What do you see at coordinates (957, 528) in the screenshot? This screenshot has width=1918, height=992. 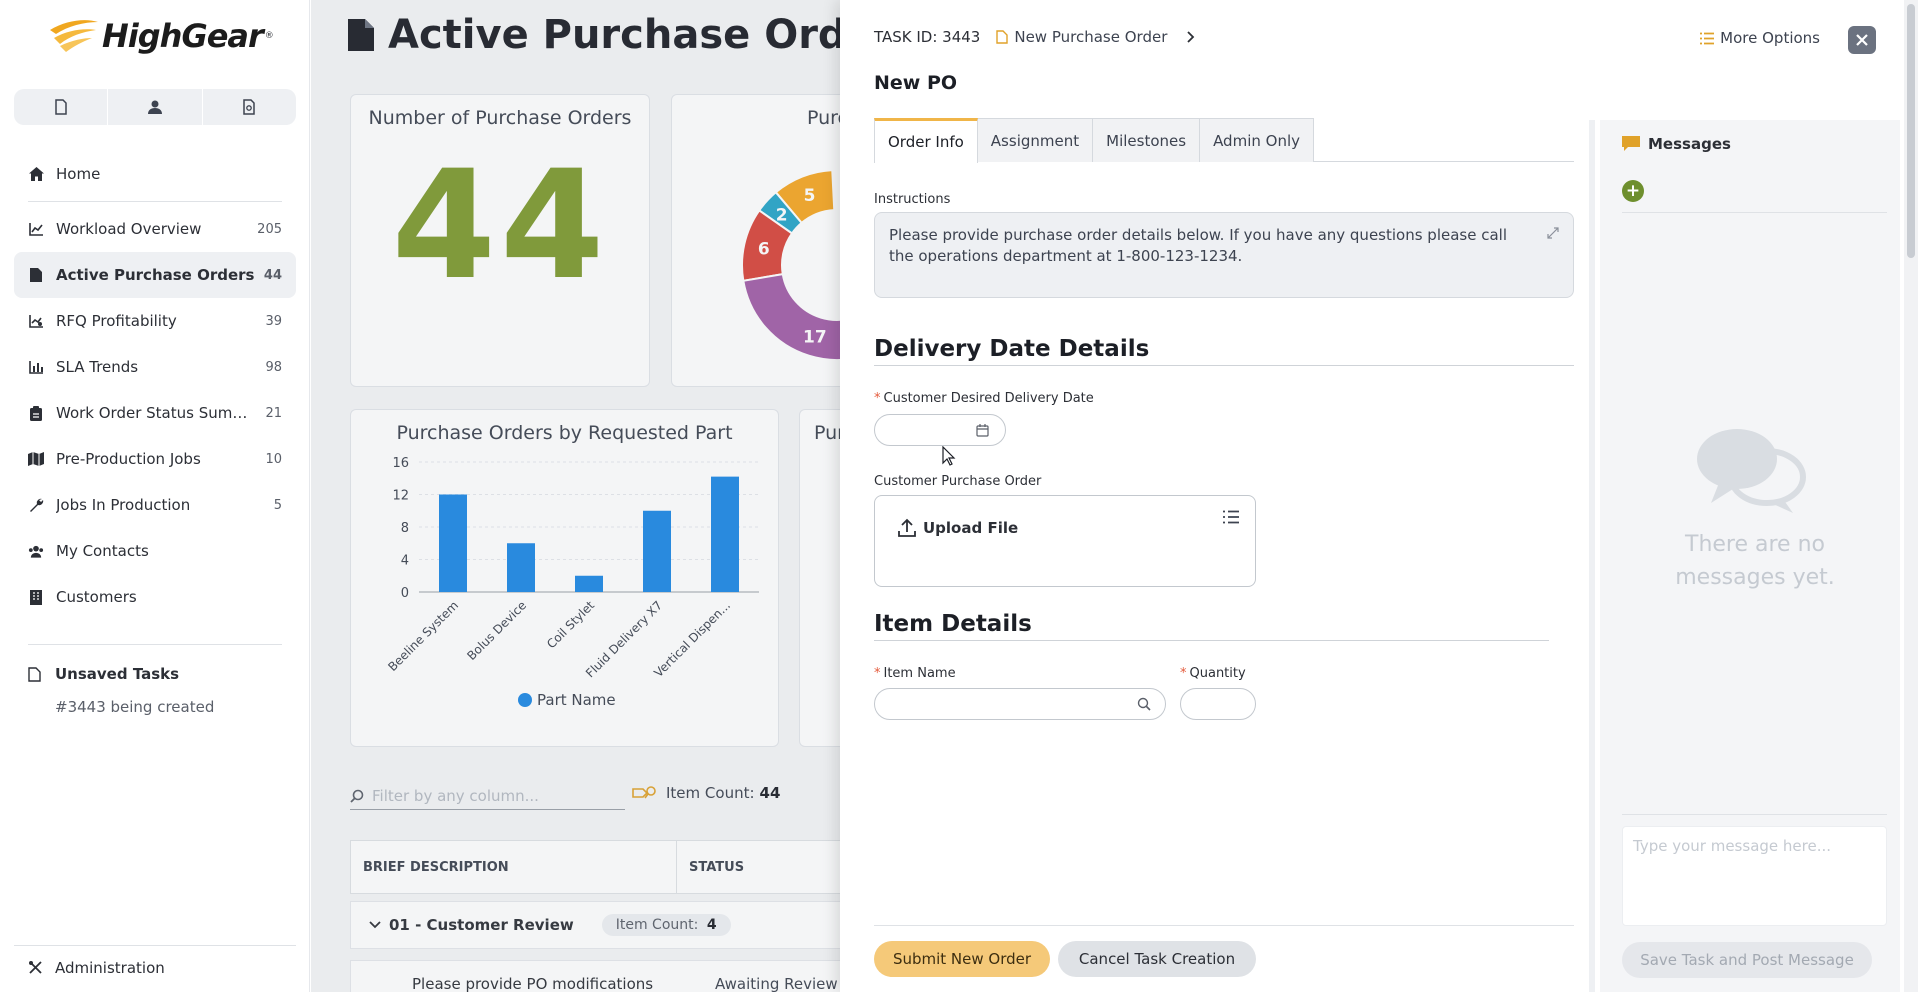 I see `upload-file-button: Upload File` at bounding box center [957, 528].